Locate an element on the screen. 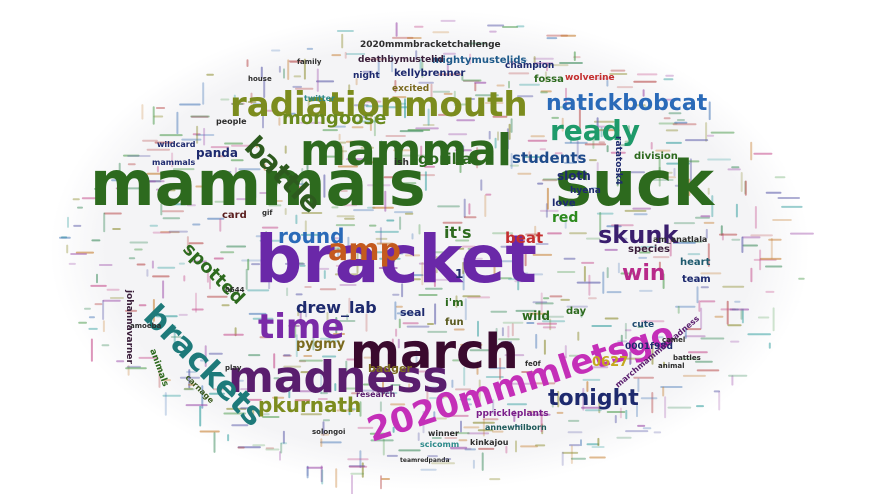 This screenshot has width=880, height=494. cloud-word: skunk is located at coordinates (638, 235).